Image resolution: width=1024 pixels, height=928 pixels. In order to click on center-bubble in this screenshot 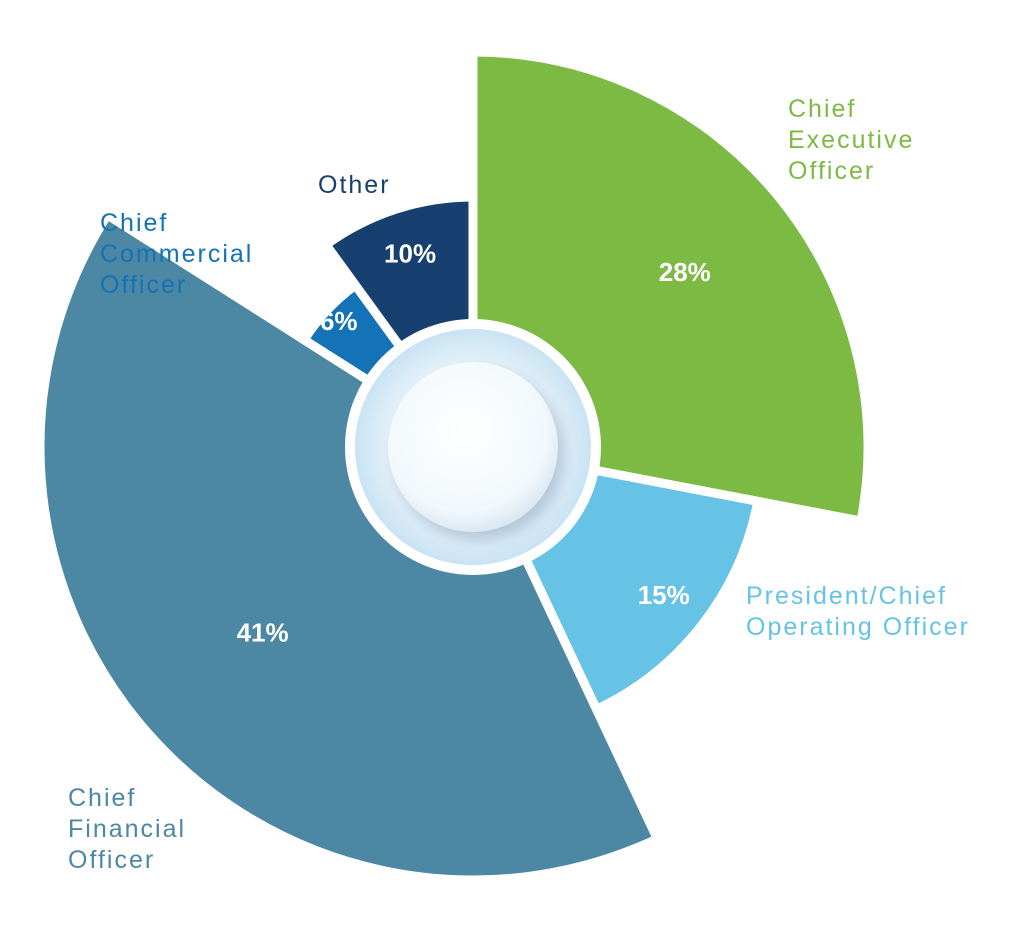, I will do `click(473, 447)`.